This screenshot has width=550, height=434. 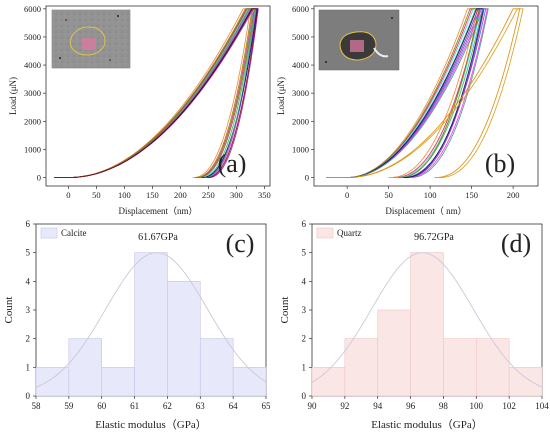 I want to click on panel-d-bars, so click(x=427, y=324).